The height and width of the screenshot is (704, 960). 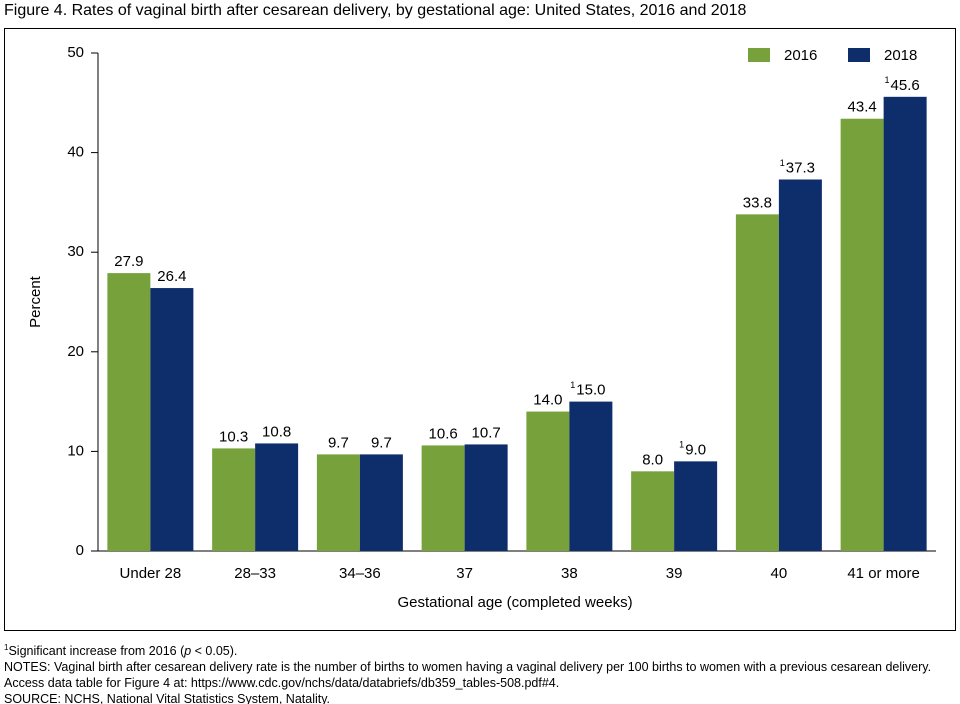 What do you see at coordinates (443, 433) in the screenshot?
I see `value-label: 10.6` at bounding box center [443, 433].